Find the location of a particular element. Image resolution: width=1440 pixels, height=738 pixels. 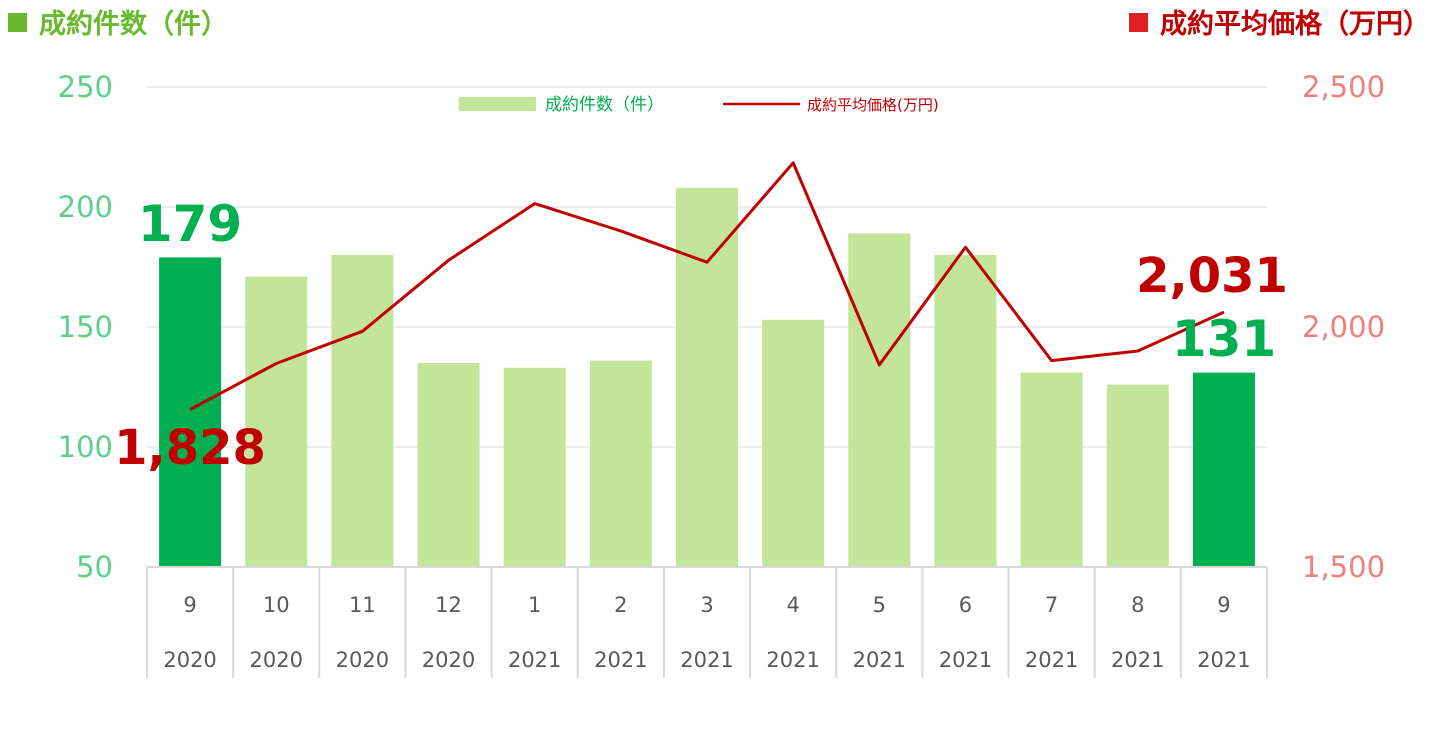

left-axis-header-title: 成約件数（件） is located at coordinates (133, 24).